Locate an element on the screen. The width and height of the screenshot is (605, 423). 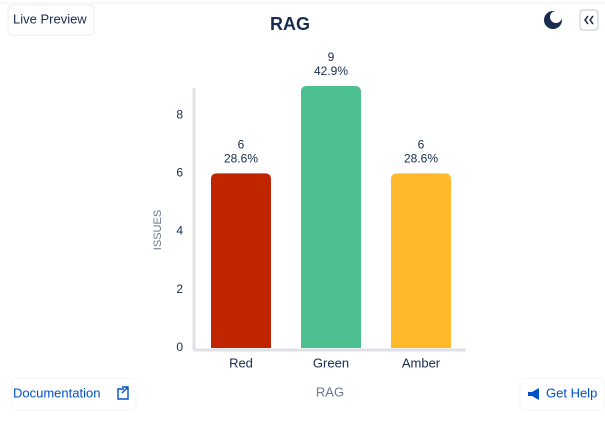
external-icon is located at coordinates (123, 393).